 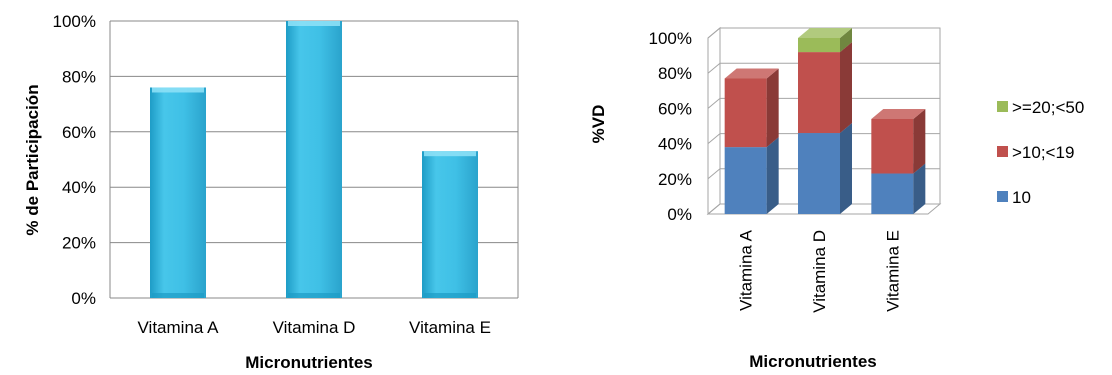 I want to click on legend-label: 10, so click(x=1021, y=197).